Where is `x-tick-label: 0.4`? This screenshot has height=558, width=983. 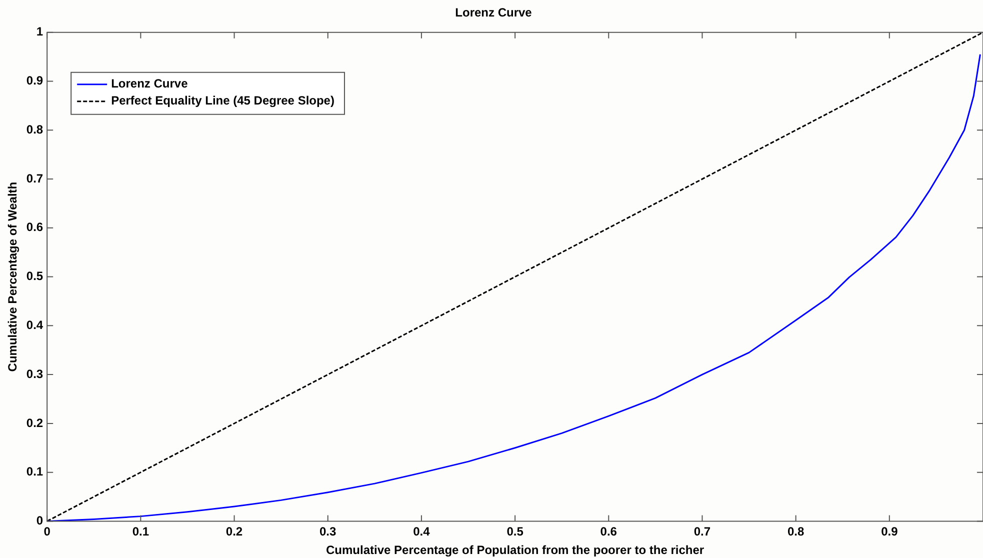
x-tick-label: 0.4 is located at coordinates (421, 531).